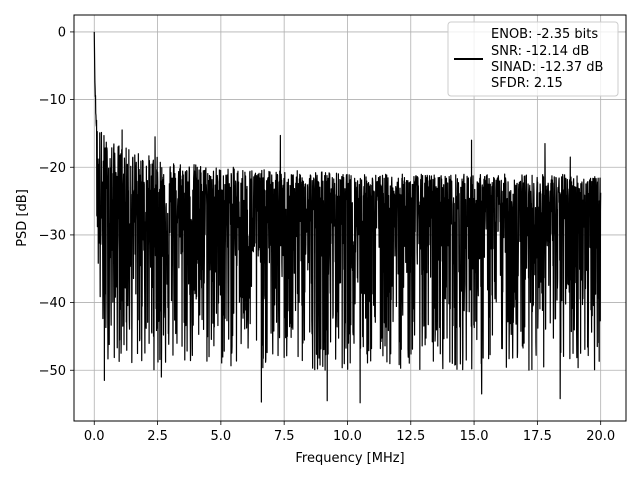 This screenshot has height=480, width=640. I want to click on legend-entry-sinad: SINAD: -12.37 dB, so click(547, 67).